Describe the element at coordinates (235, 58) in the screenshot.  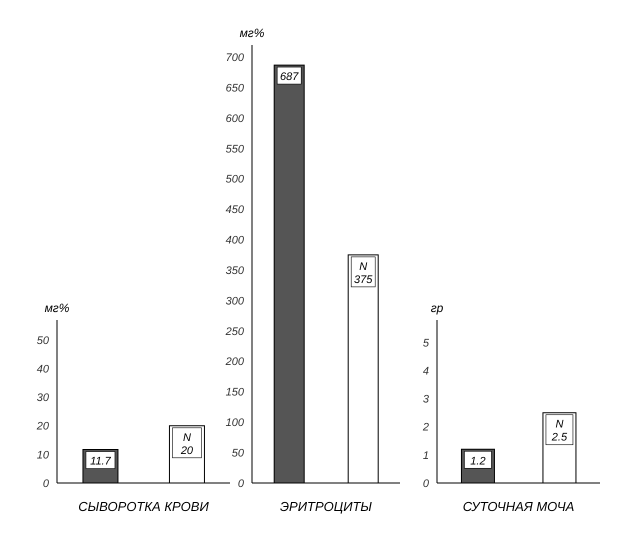
I see `y-tick-label: 700` at that location.